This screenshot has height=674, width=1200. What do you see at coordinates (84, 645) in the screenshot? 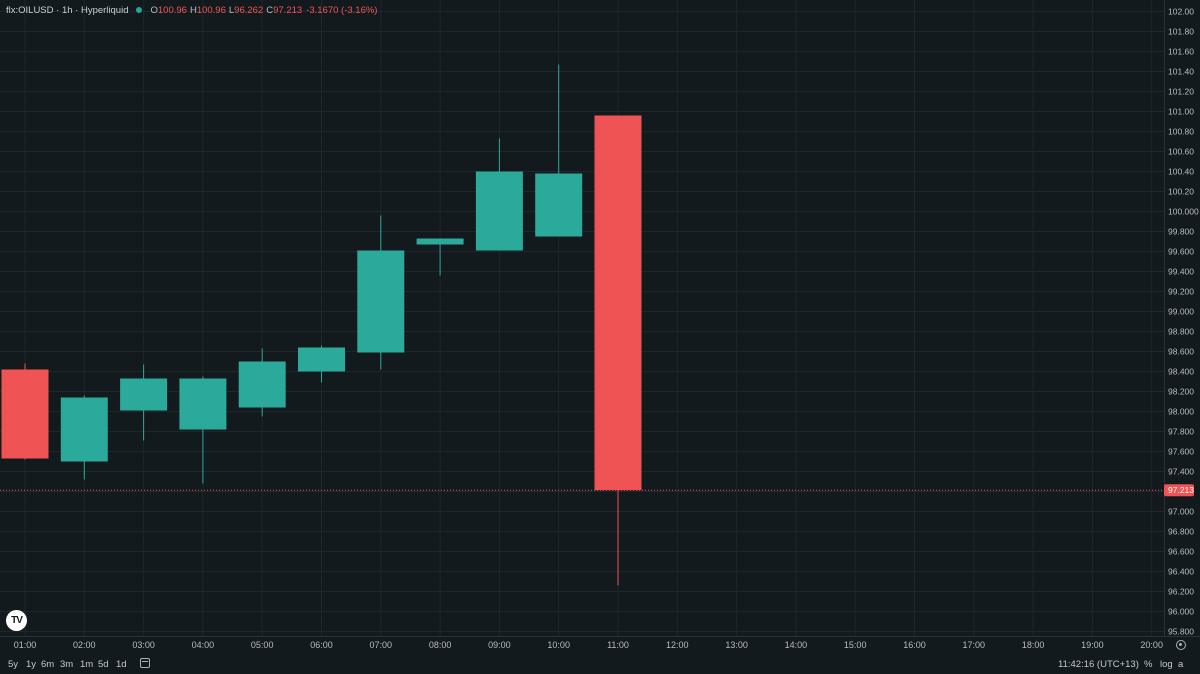
I see `time-tick-label: 02:00` at bounding box center [84, 645].